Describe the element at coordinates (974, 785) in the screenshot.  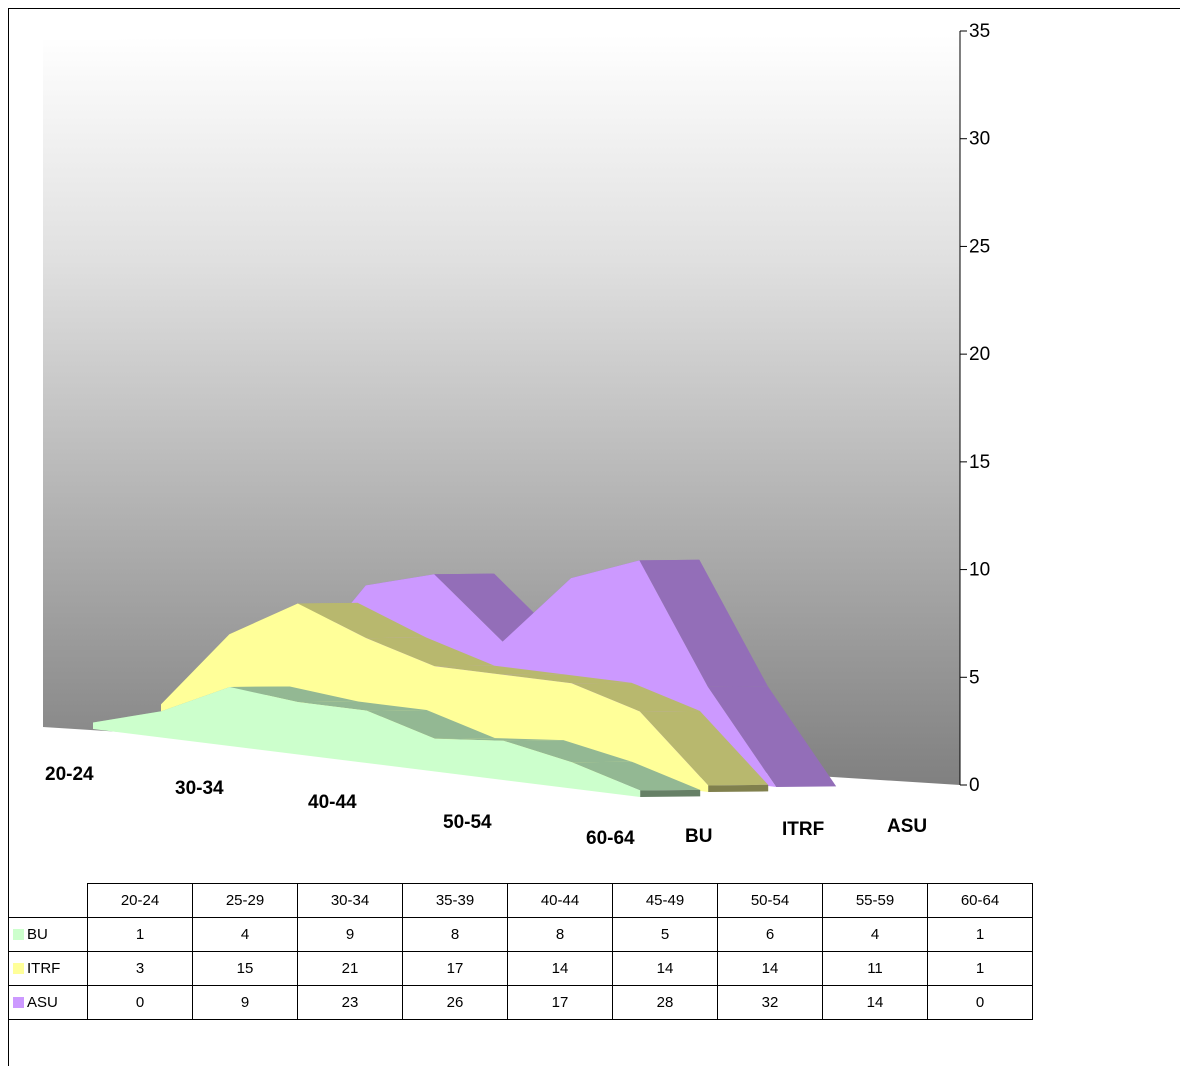
I see `value-axis-tick-label: 0` at that location.